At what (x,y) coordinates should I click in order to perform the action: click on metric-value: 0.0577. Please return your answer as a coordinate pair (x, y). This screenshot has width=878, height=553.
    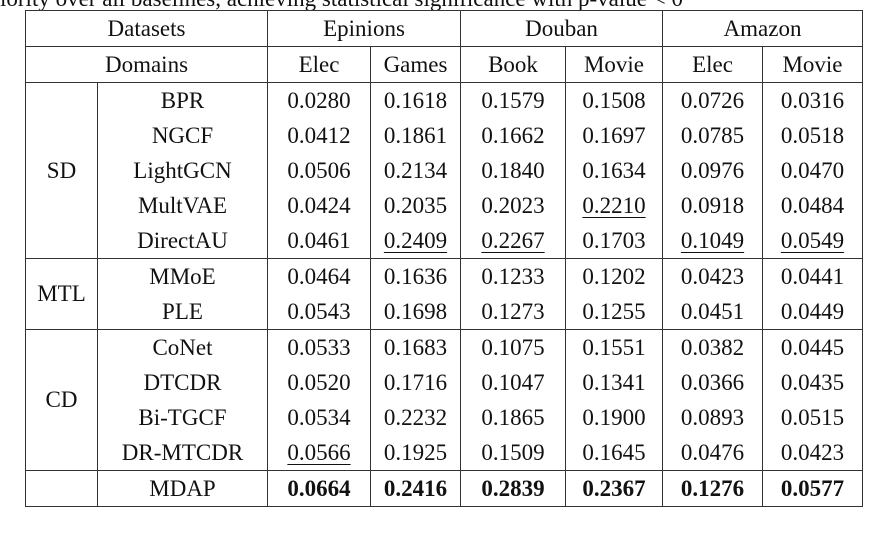
    Looking at the image, I should click on (812, 488).